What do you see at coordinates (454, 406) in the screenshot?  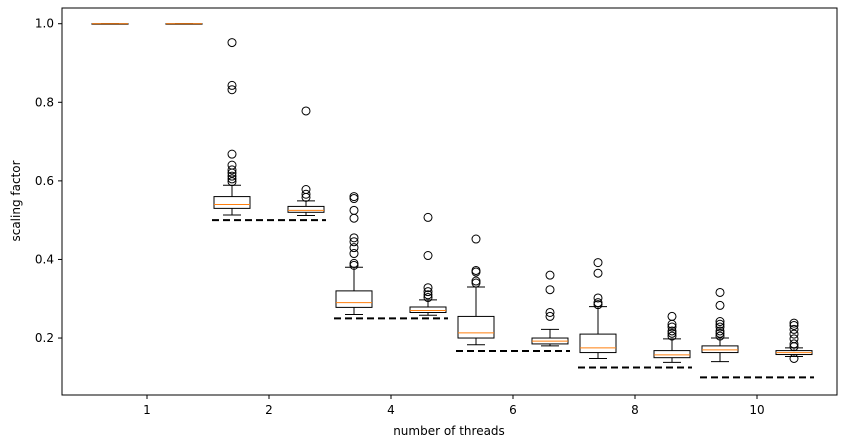 I see `x-axis: 1 2 4 6 8 10` at bounding box center [454, 406].